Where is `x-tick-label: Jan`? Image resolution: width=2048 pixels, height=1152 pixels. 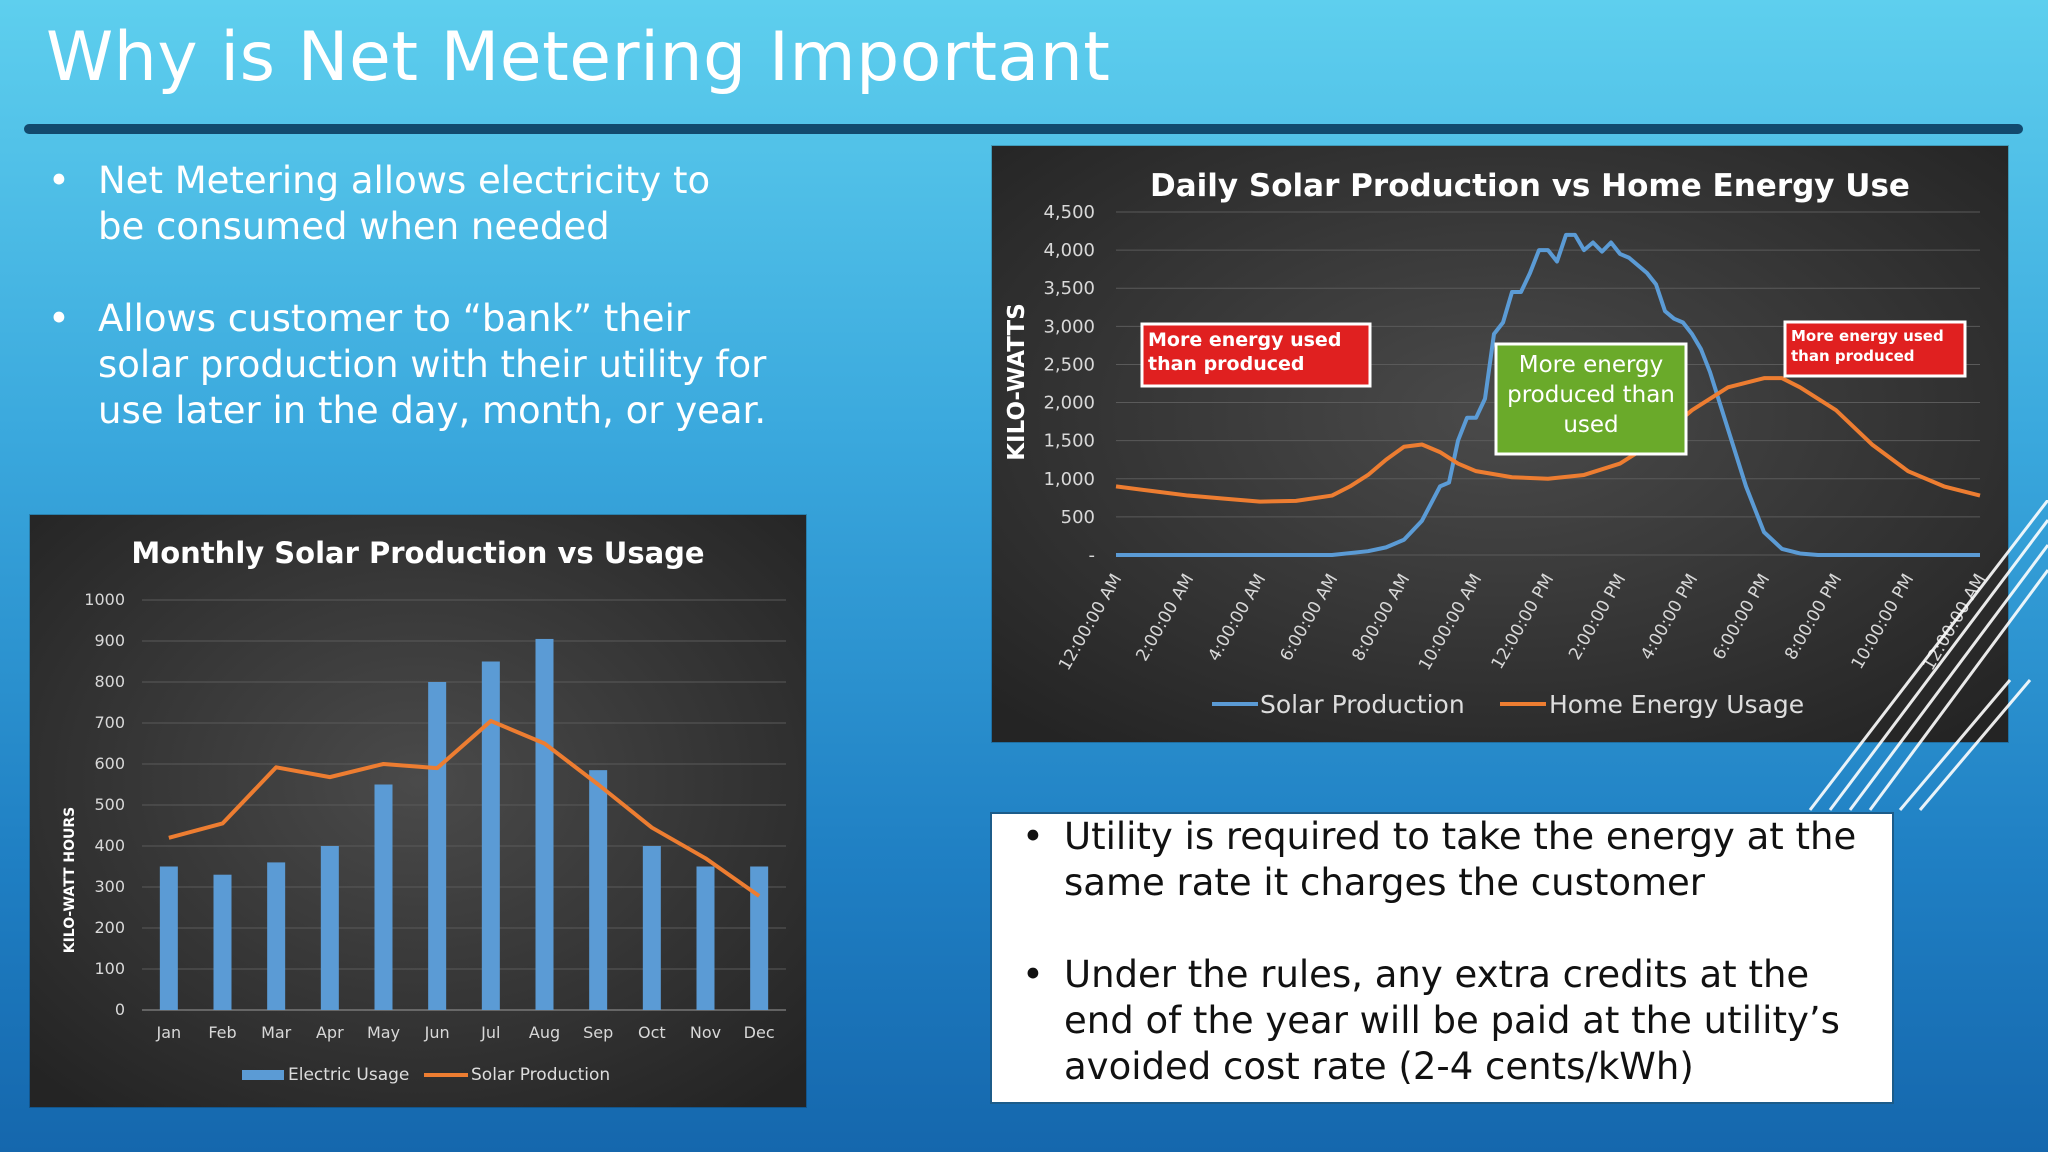
x-tick-label: Jan is located at coordinates (168, 1032).